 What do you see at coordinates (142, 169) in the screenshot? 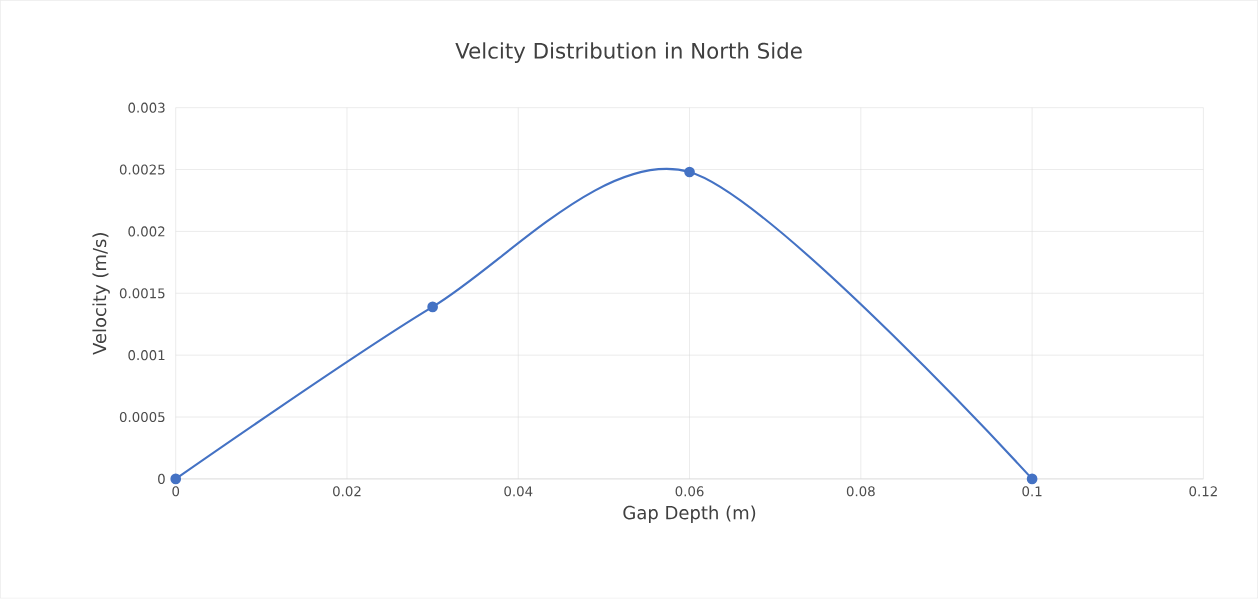
I see `y-tick-label: 0.0025` at bounding box center [142, 169].